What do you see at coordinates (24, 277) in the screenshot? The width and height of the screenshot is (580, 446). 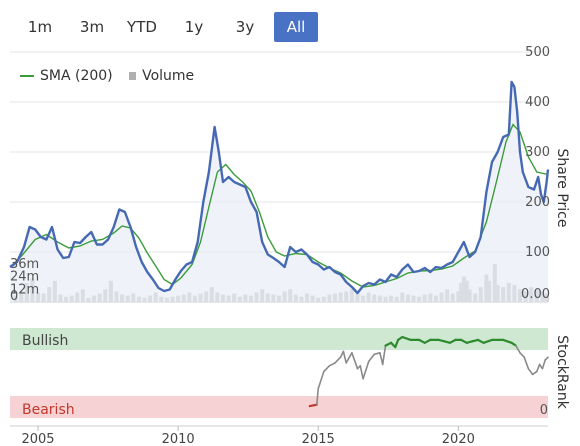 I see `volume-tick-label: 24m` at bounding box center [24, 277].